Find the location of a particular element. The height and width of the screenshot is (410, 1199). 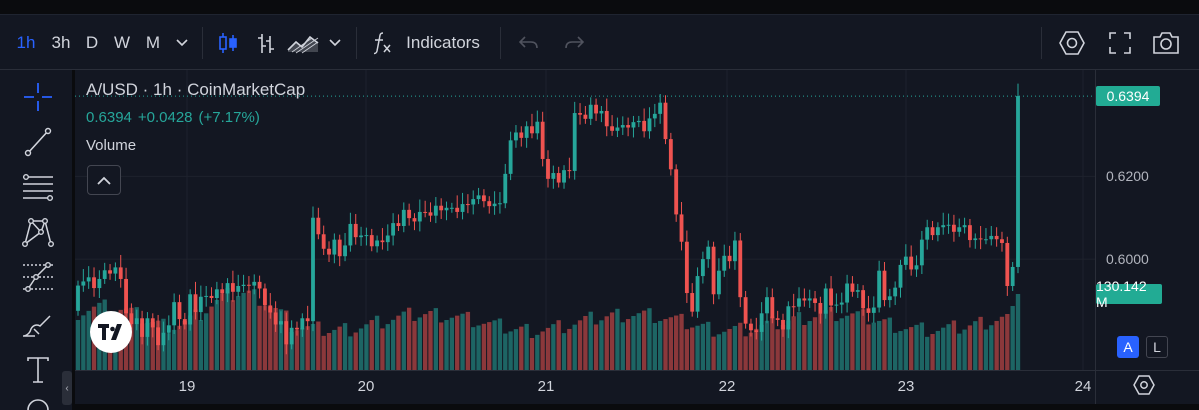

volume-label: Volume is located at coordinates (111, 145).